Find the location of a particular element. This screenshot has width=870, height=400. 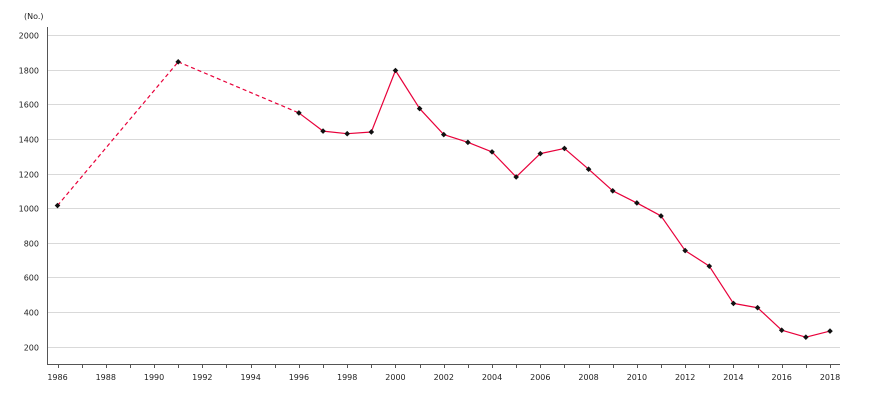

y-tick-label: 200 is located at coordinates (31, 348).